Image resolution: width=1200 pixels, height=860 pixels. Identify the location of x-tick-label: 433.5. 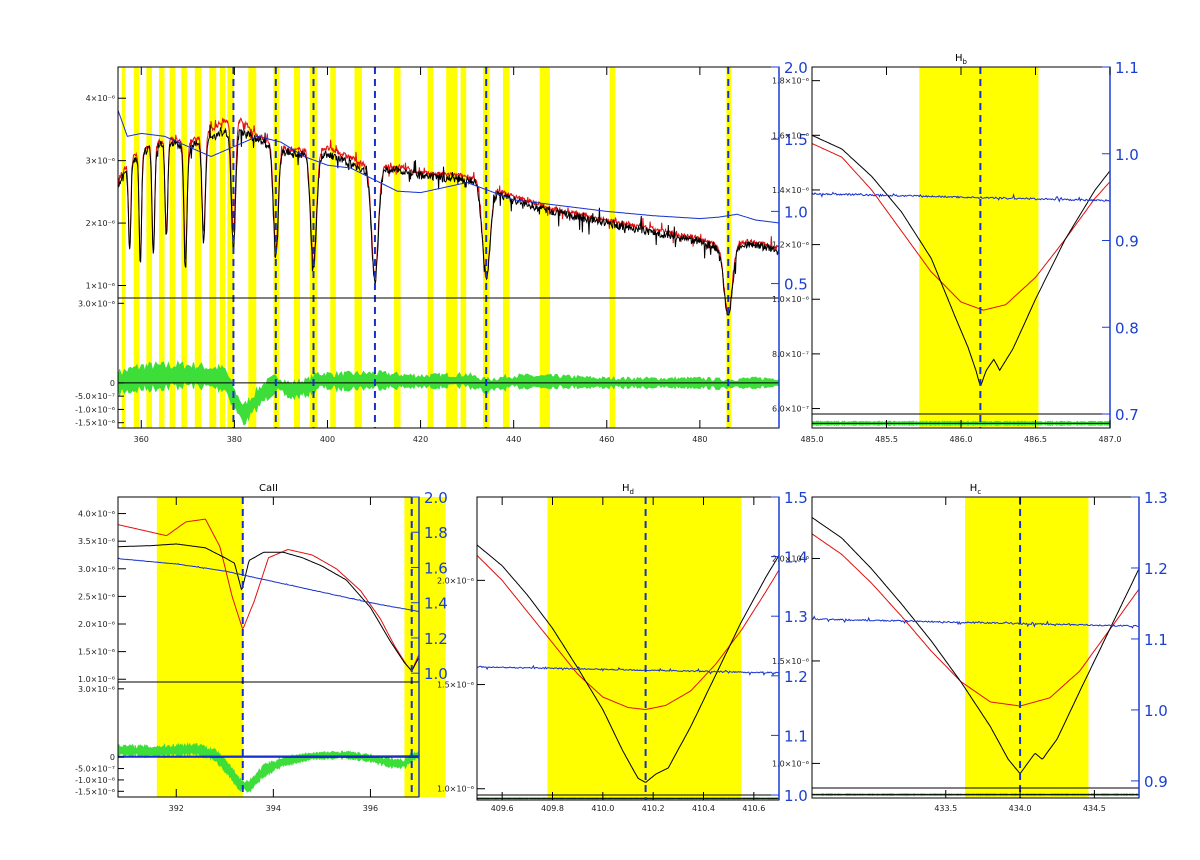
(945, 808).